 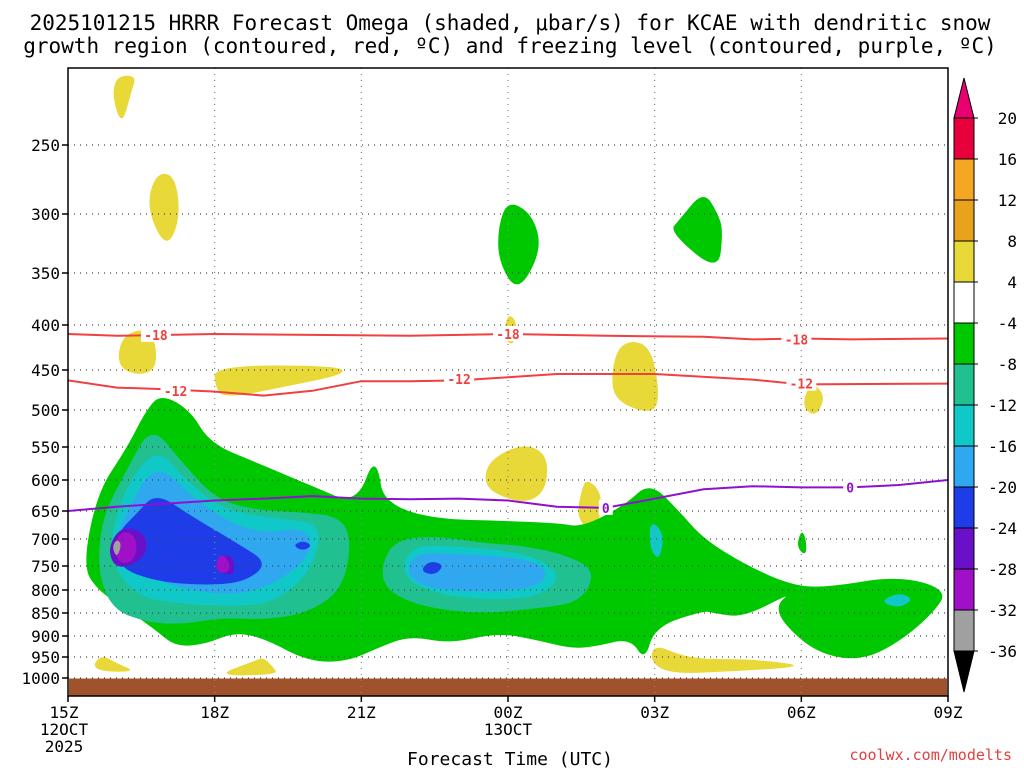 I want to click on y-tick-label: 350, so click(x=45, y=273).